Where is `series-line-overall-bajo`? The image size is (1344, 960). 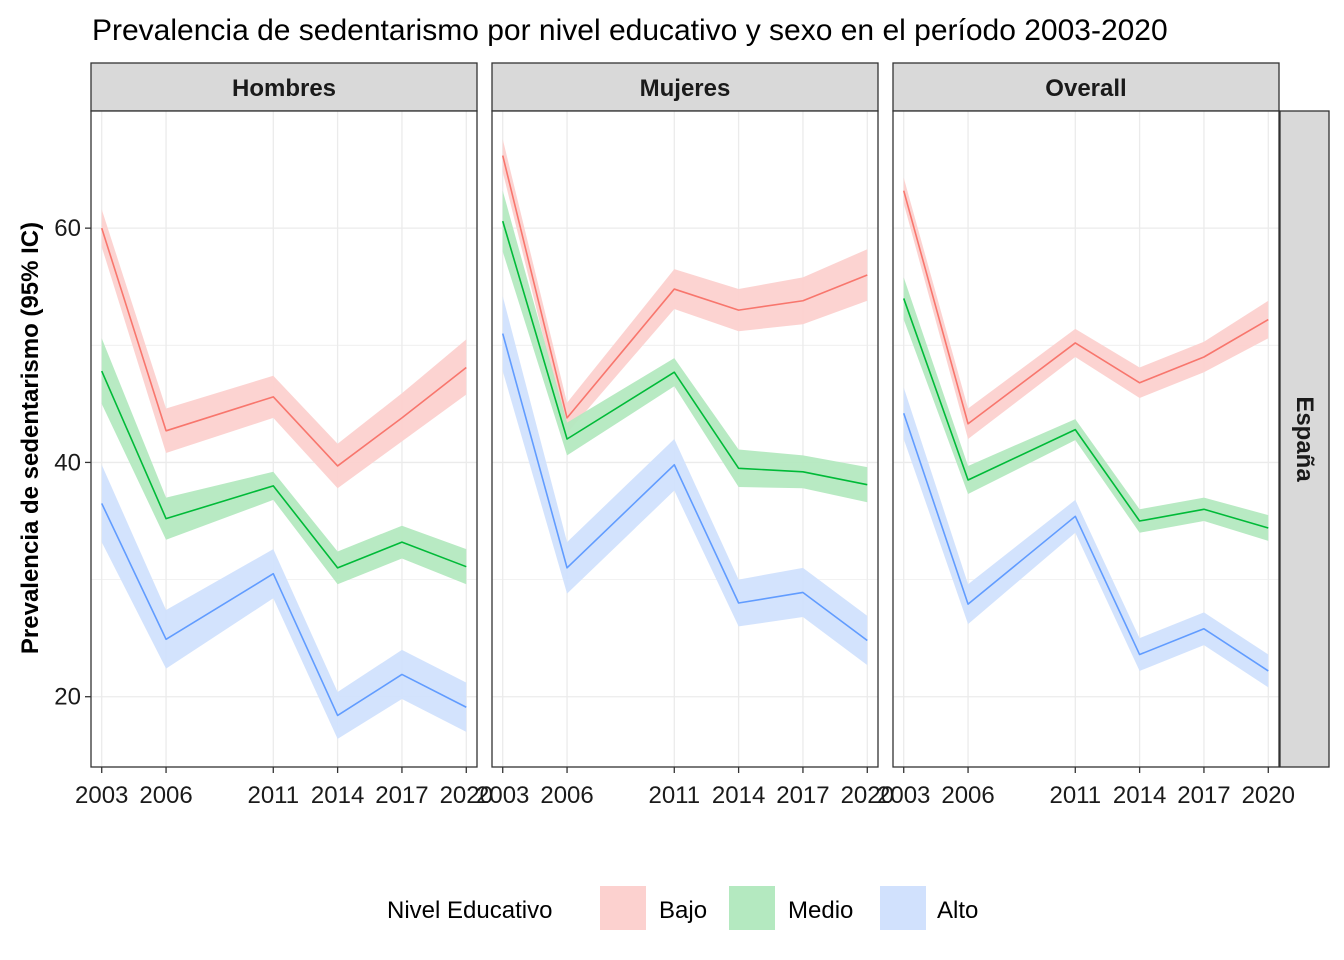 series-line-overall-bajo is located at coordinates (1085, 307).